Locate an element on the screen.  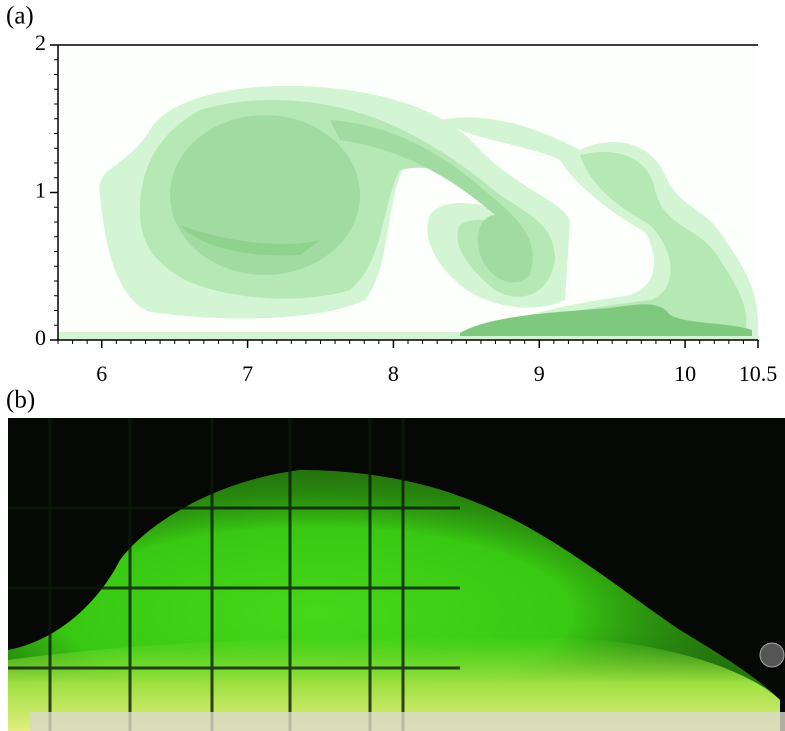
contour-outer is located at coordinates (408, 336).